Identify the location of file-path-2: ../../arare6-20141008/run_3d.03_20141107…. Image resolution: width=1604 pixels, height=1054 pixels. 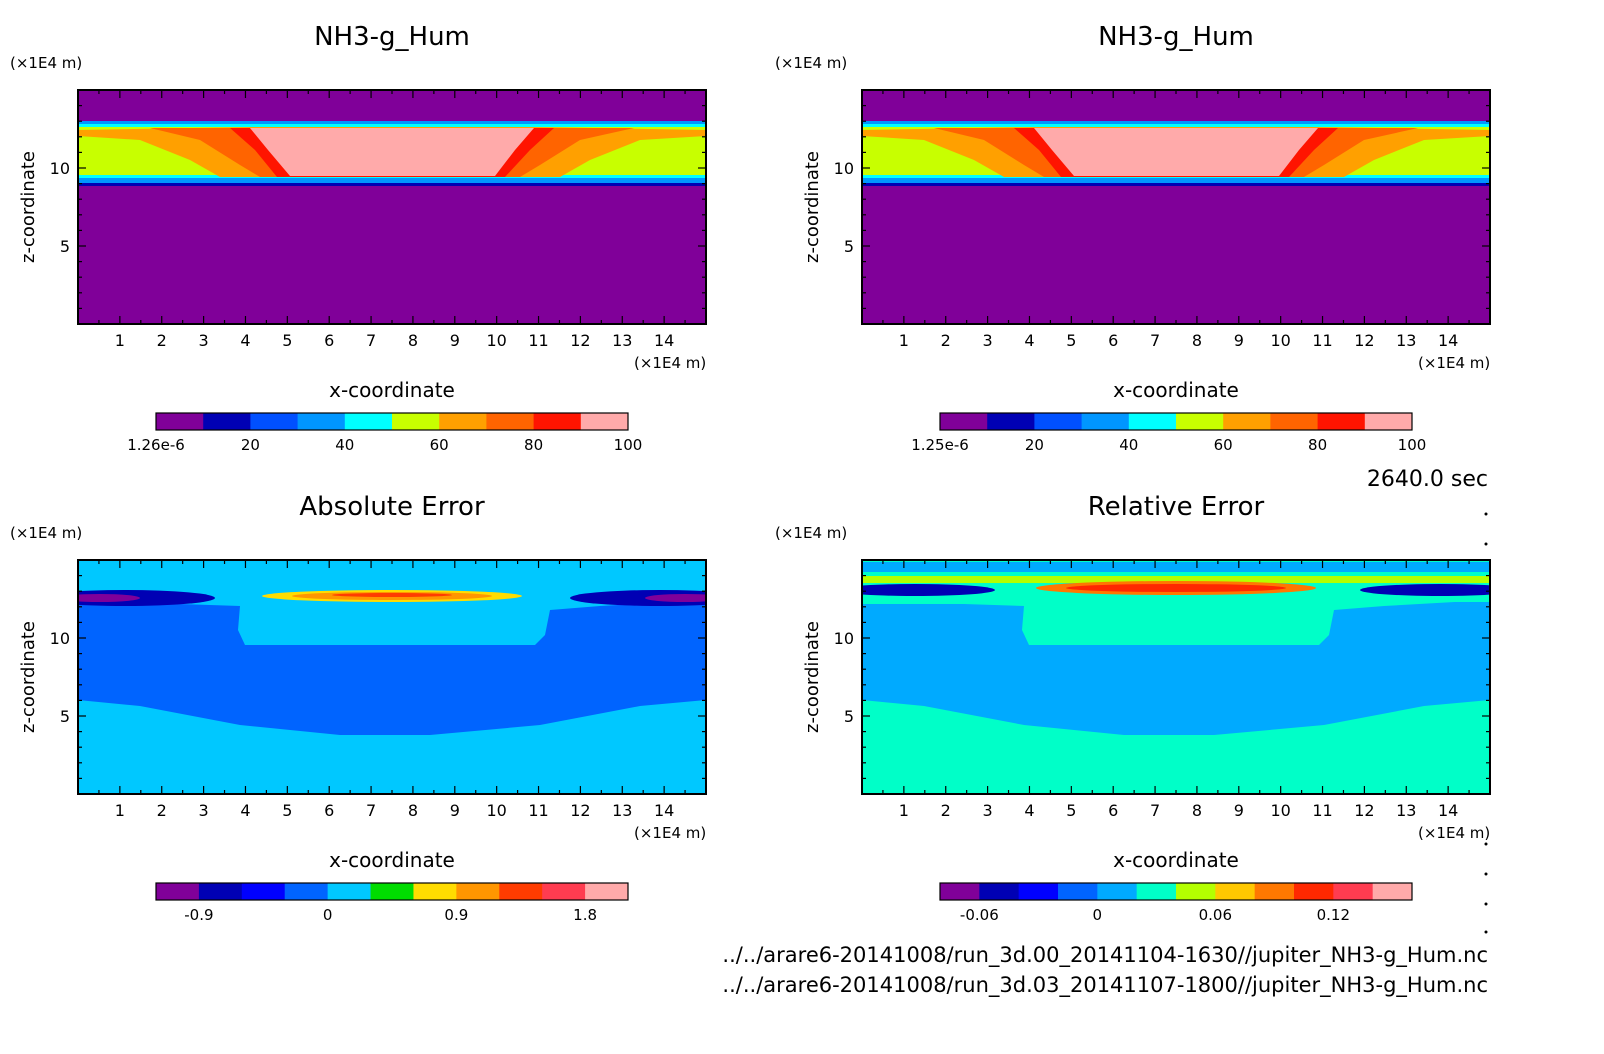
(1105, 985).